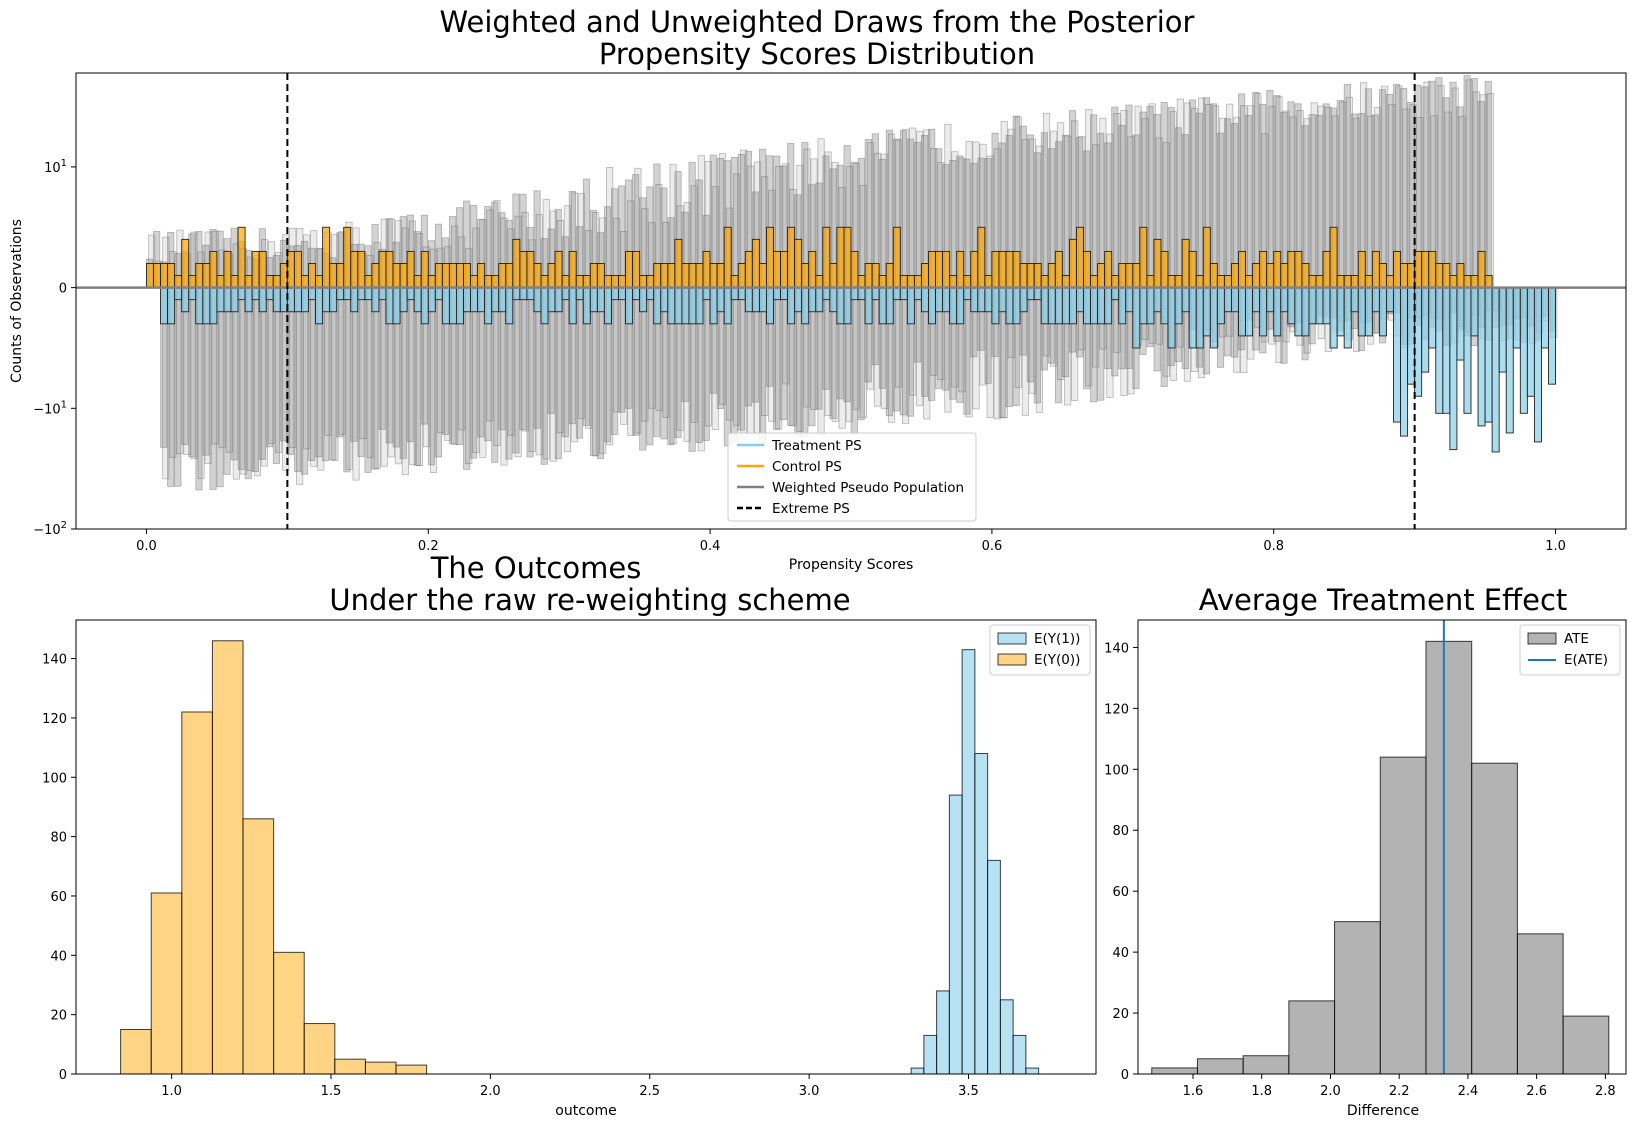  Describe the element at coordinates (58, 1016) in the screenshot. I see `out-y-tick-label: 20` at that location.